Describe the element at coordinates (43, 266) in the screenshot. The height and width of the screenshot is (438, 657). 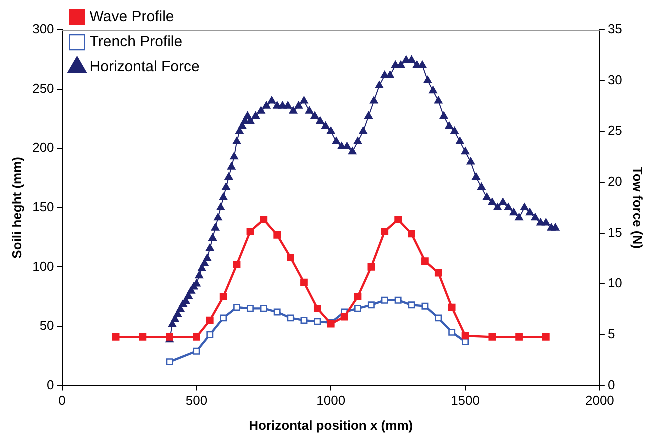
I see `y-tick-label: 100` at that location.